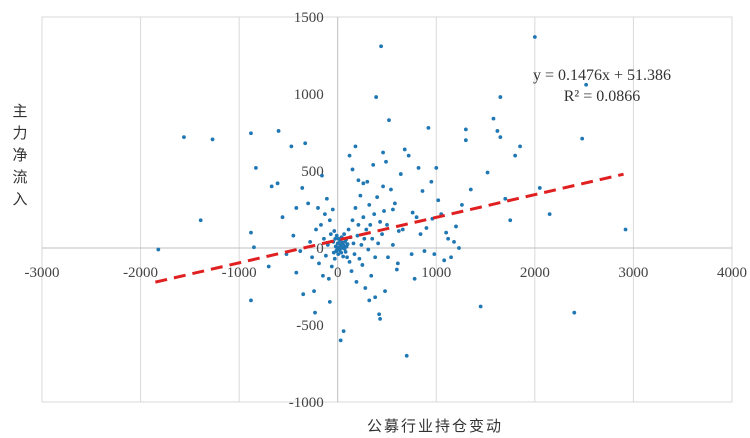  I want to click on y-tick-label: 1000, so click(309, 95).